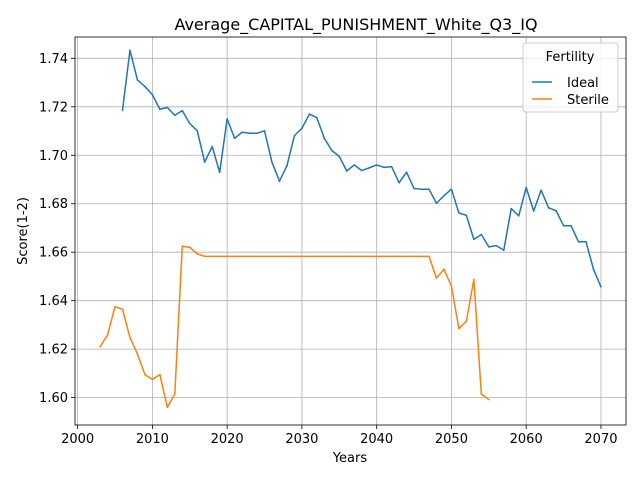  Describe the element at coordinates (53, 204) in the screenshot. I see `y-tick-label: 1.68` at that location.